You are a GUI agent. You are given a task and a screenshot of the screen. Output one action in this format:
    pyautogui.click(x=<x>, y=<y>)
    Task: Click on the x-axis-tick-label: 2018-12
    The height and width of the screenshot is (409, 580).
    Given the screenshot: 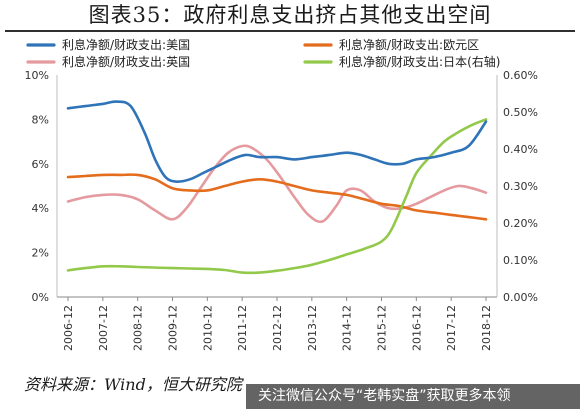 What is the action you would take?
    pyautogui.click(x=486, y=328)
    